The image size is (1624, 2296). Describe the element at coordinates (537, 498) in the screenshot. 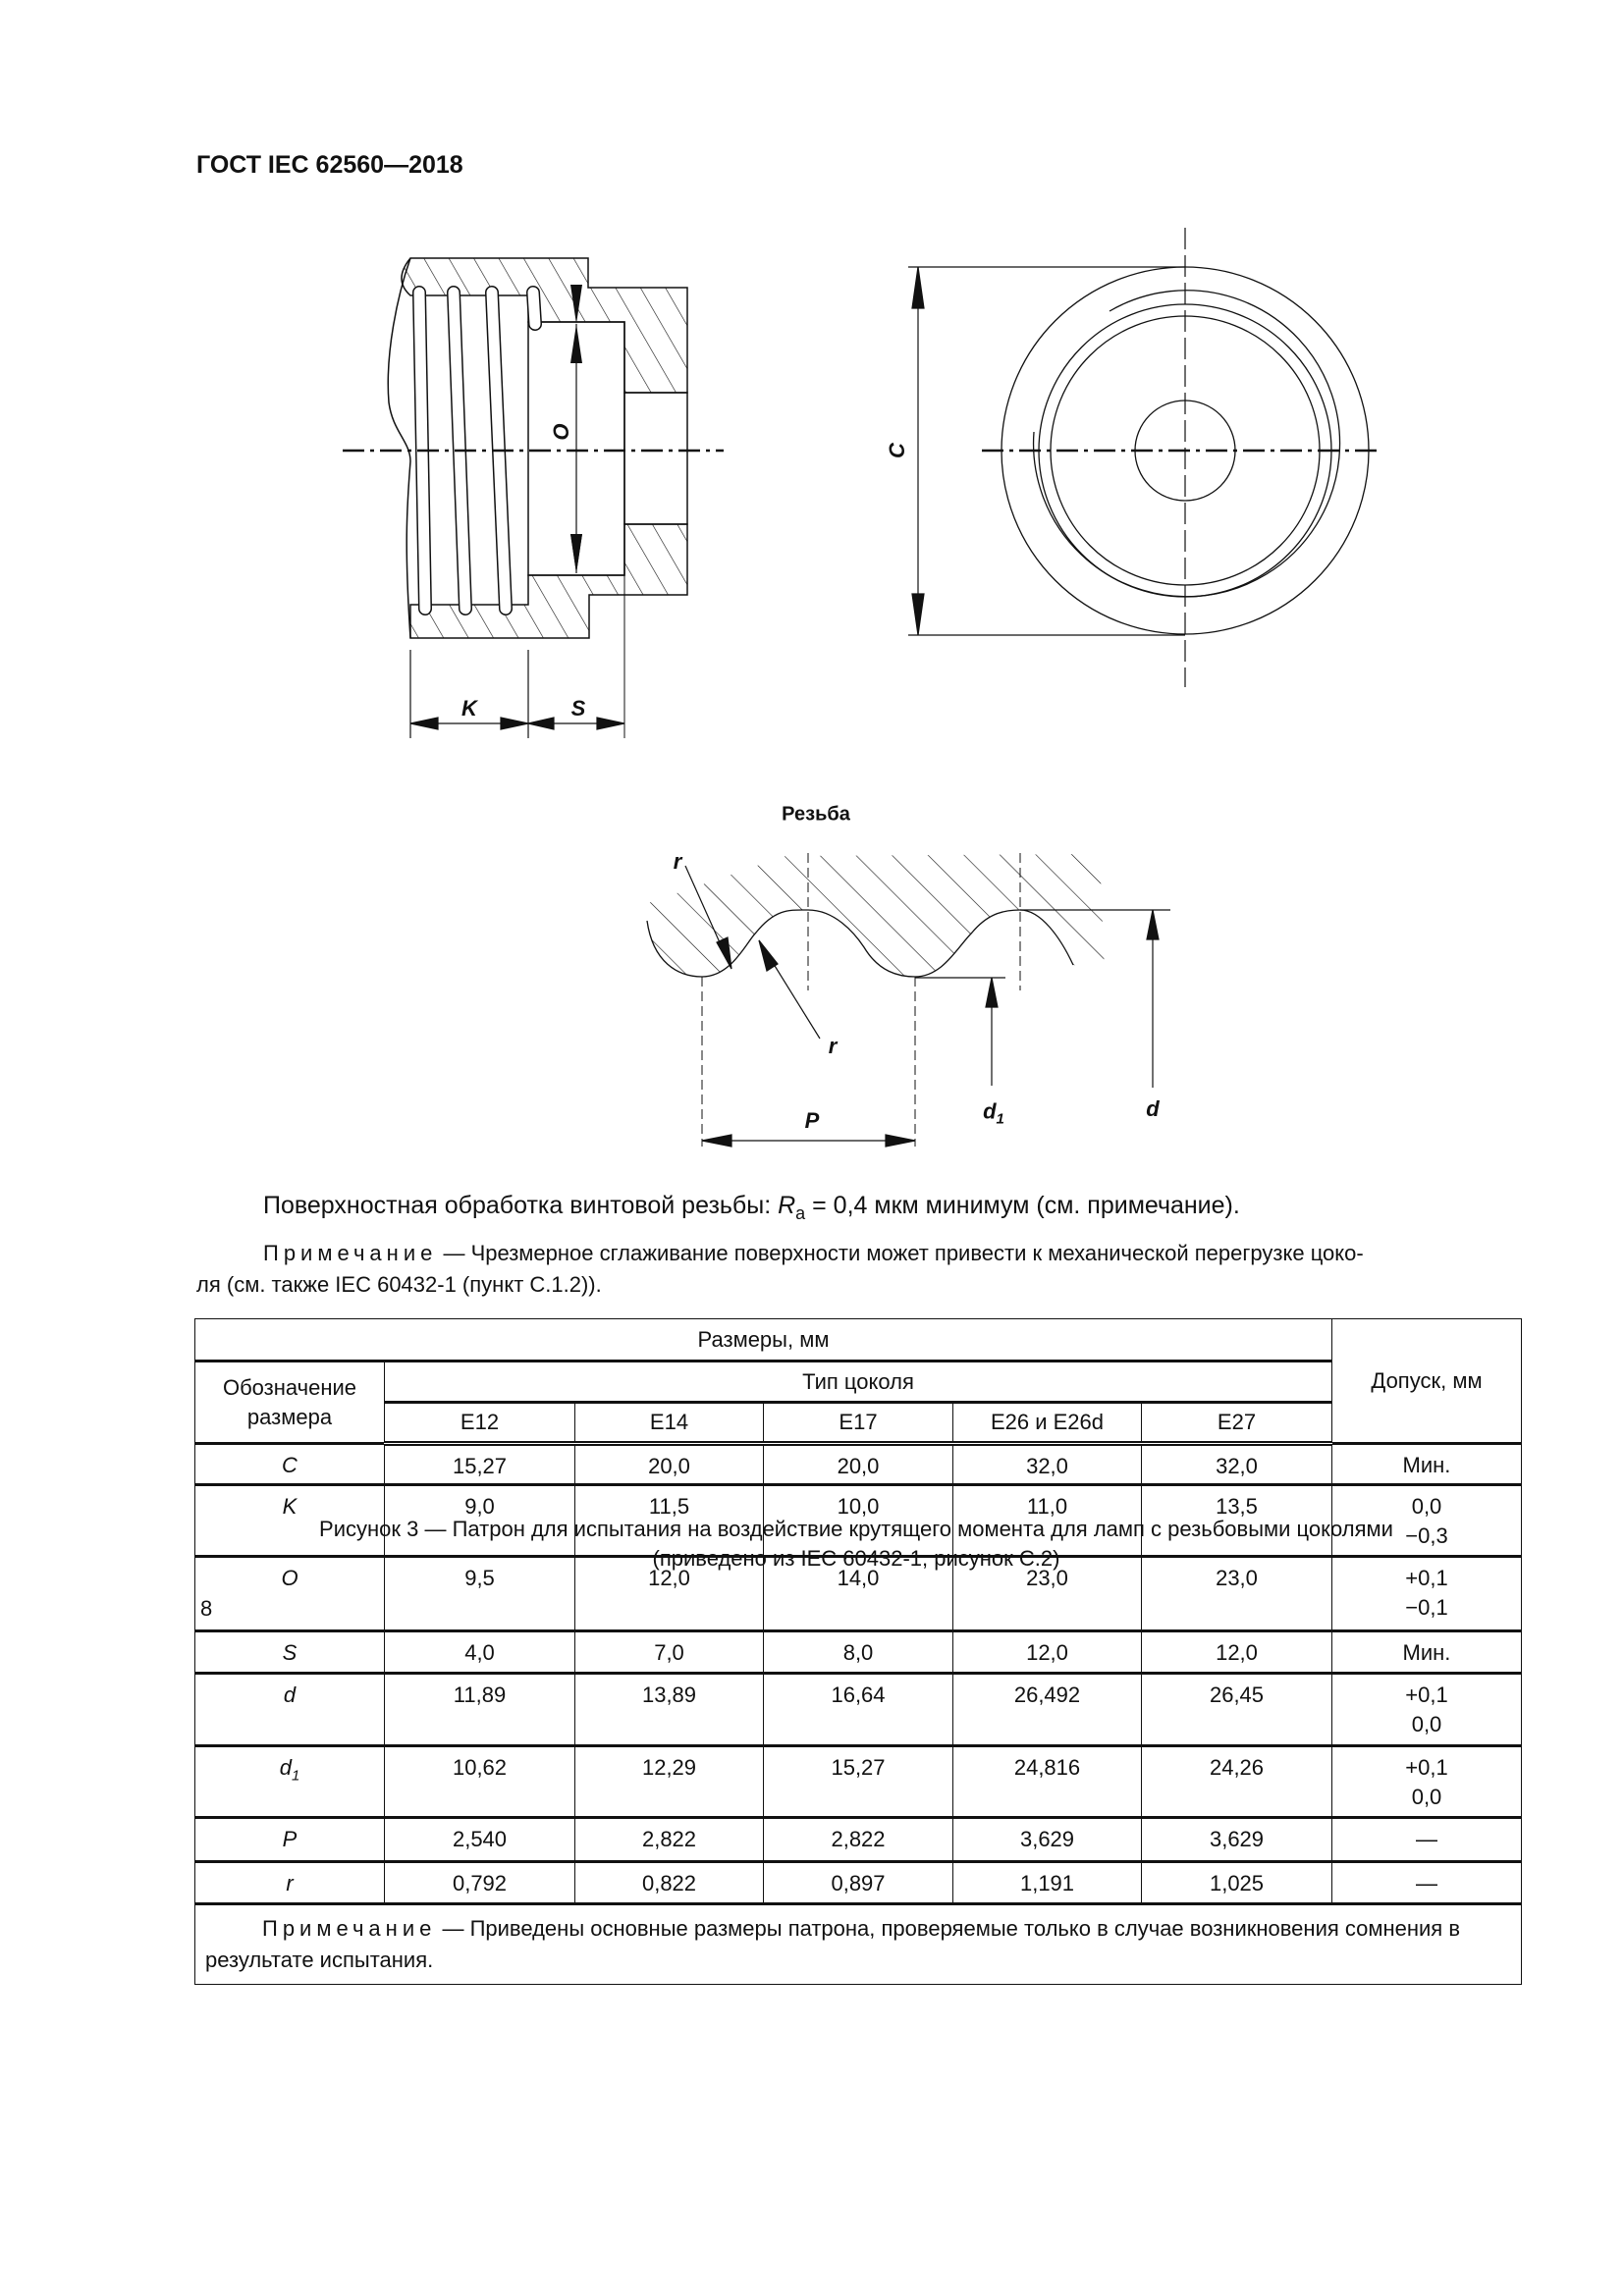

I see `socket-section-view` at that location.